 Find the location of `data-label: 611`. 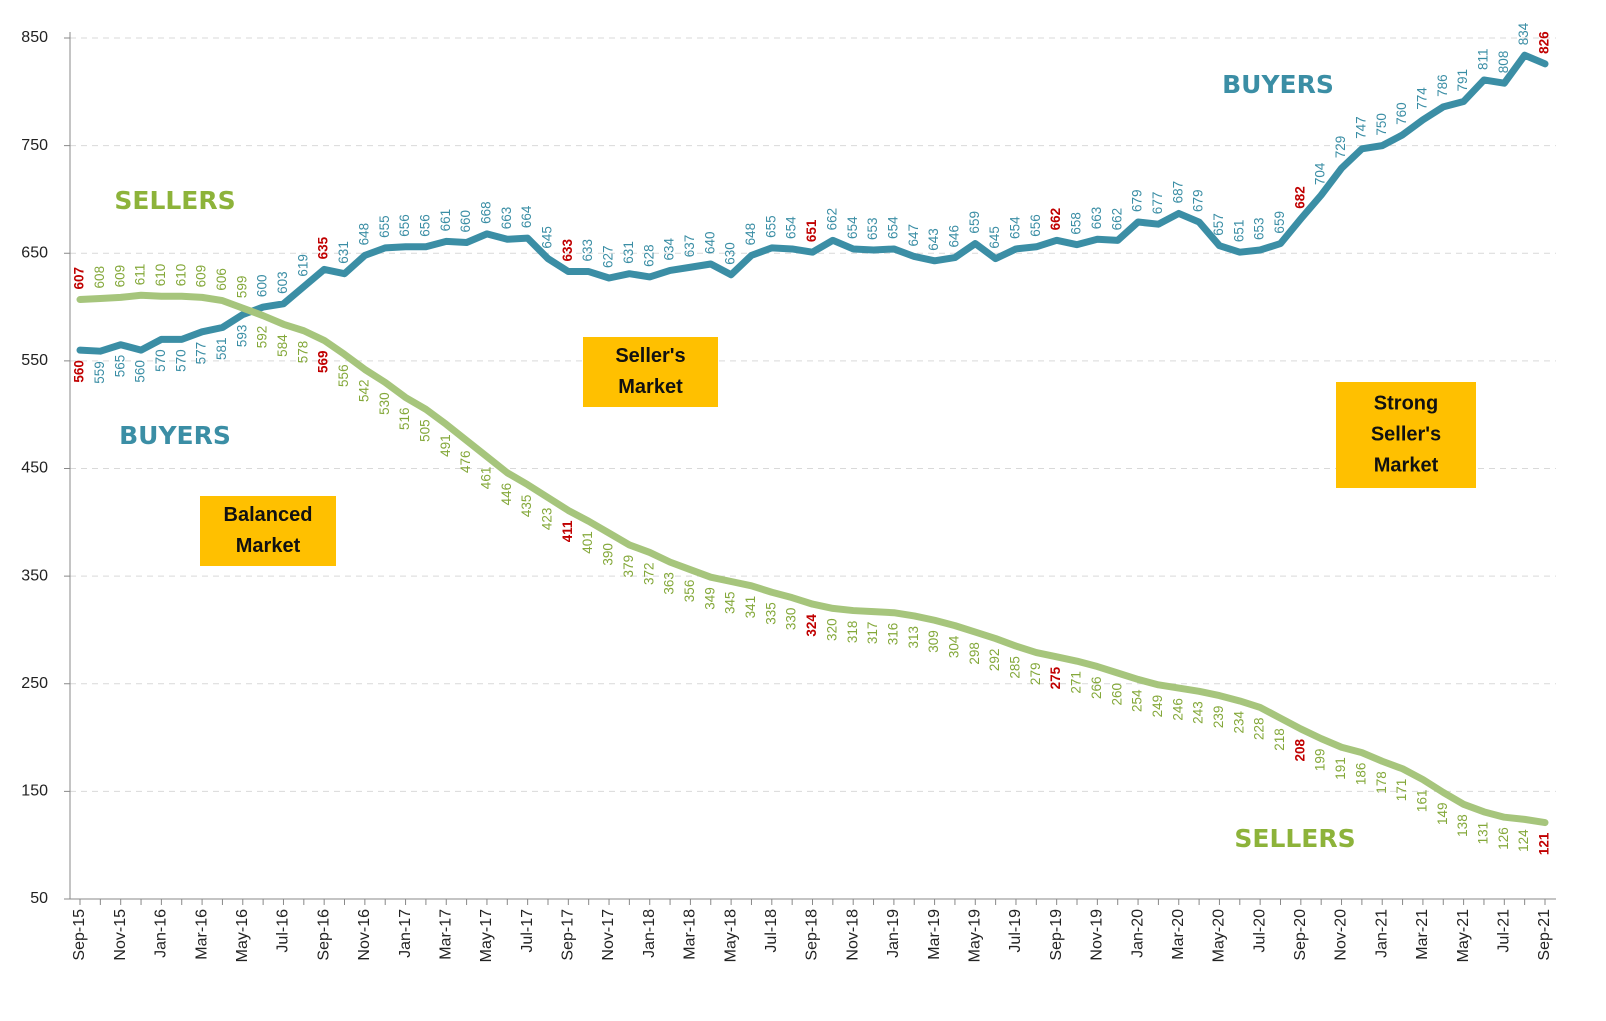

data-label: 611 is located at coordinates (140, 275).